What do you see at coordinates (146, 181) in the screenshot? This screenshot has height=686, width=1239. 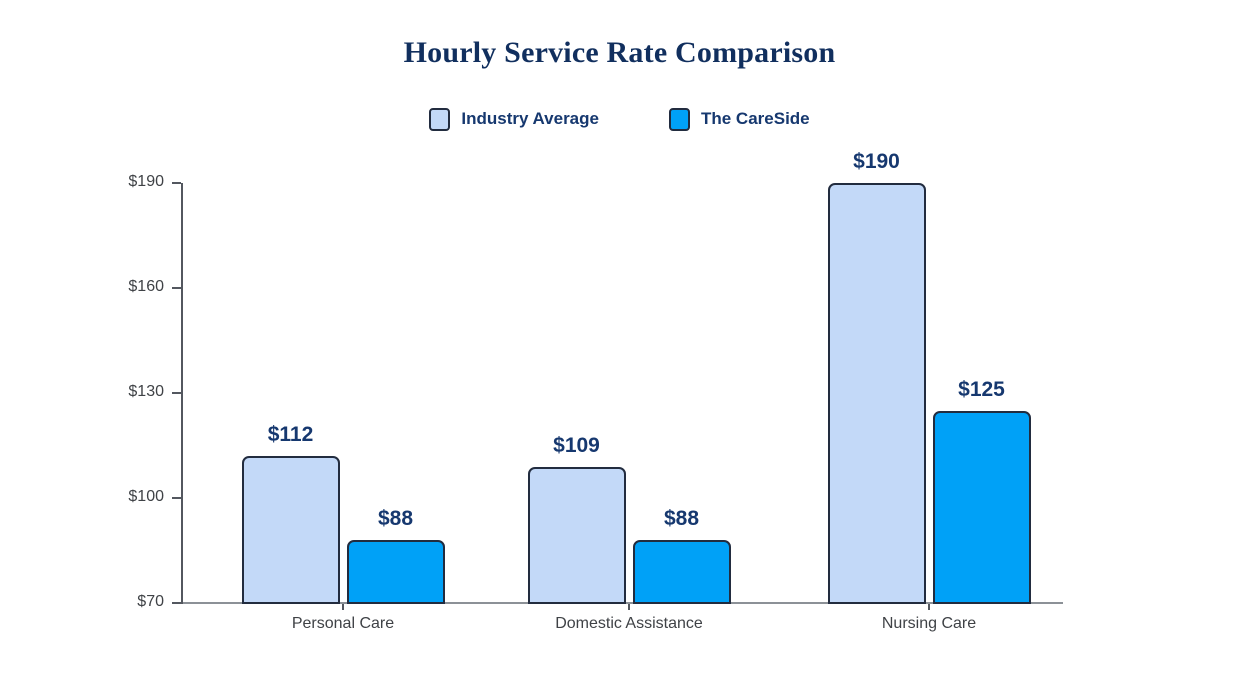 I see `y-axis-tick-label: $190` at bounding box center [146, 181].